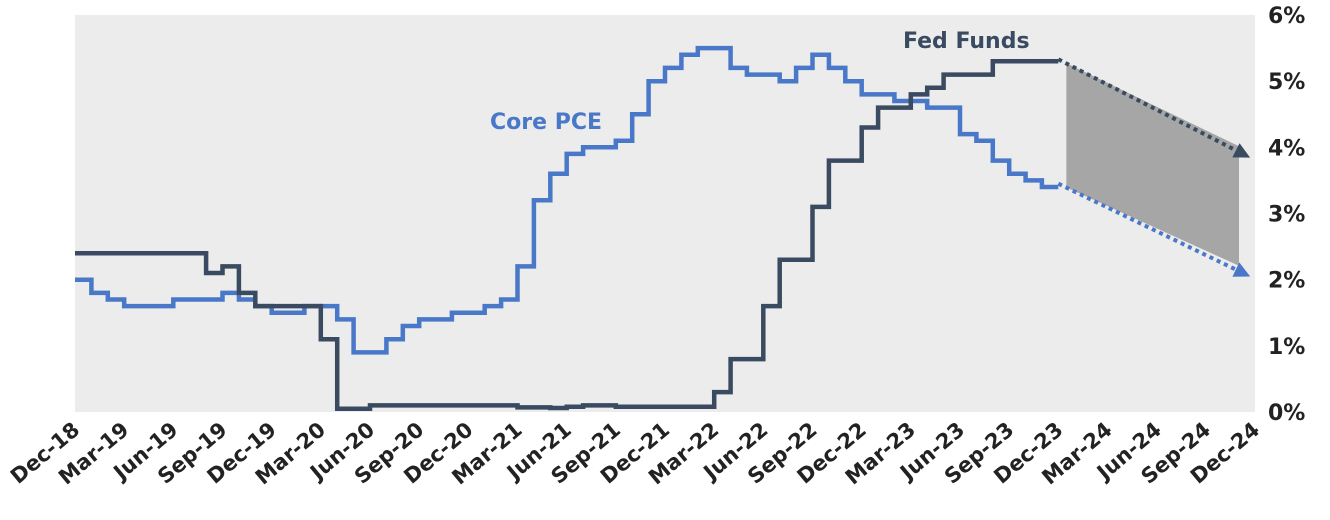  I want to click on y-tick-label: 4%, so click(1286, 148).